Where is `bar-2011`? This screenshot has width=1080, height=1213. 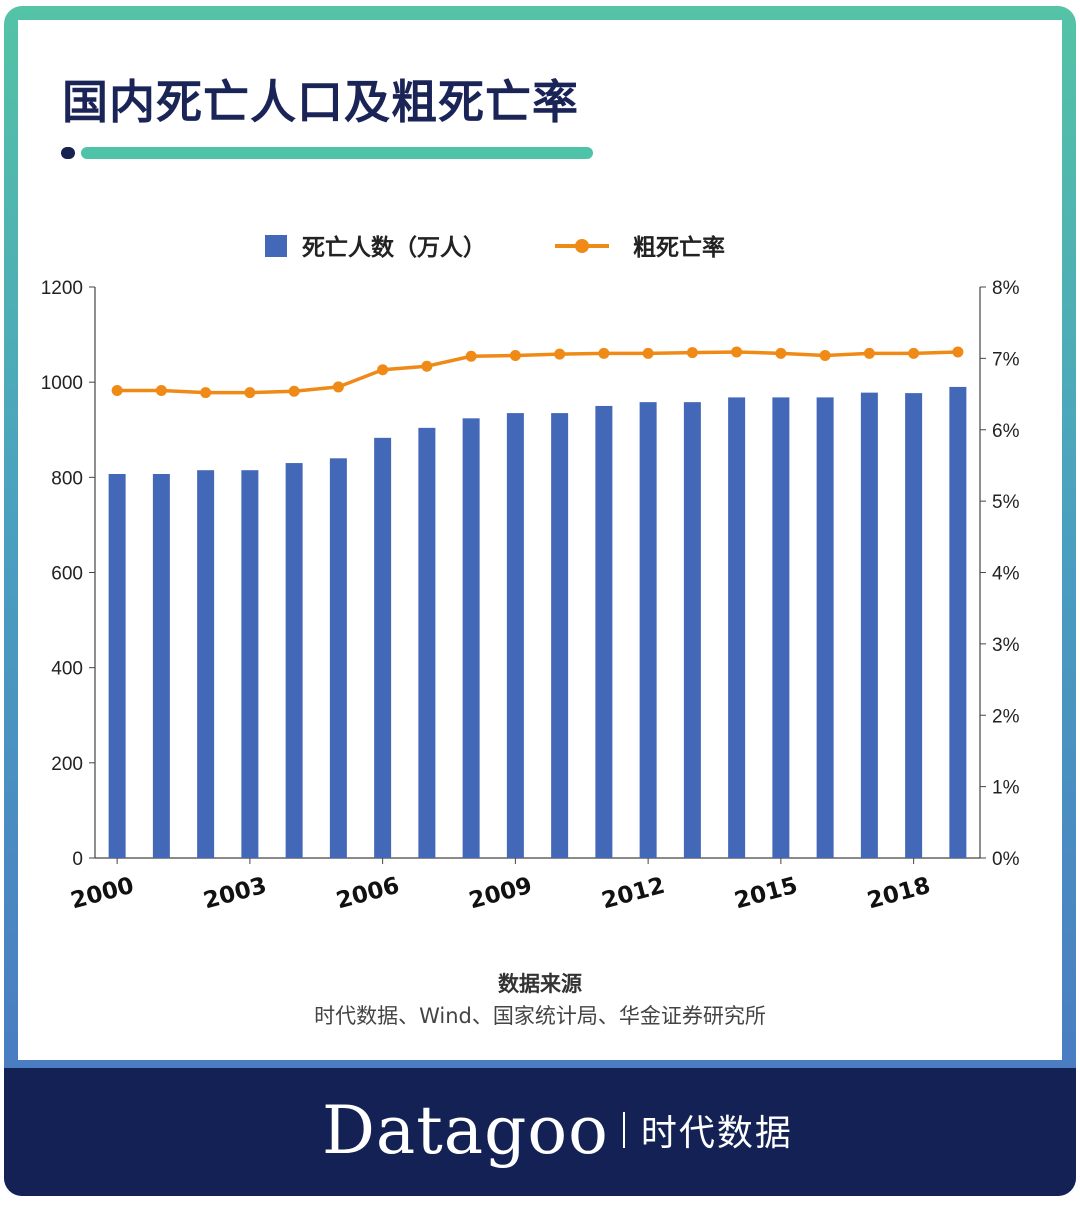
bar-2011 is located at coordinates (604, 631).